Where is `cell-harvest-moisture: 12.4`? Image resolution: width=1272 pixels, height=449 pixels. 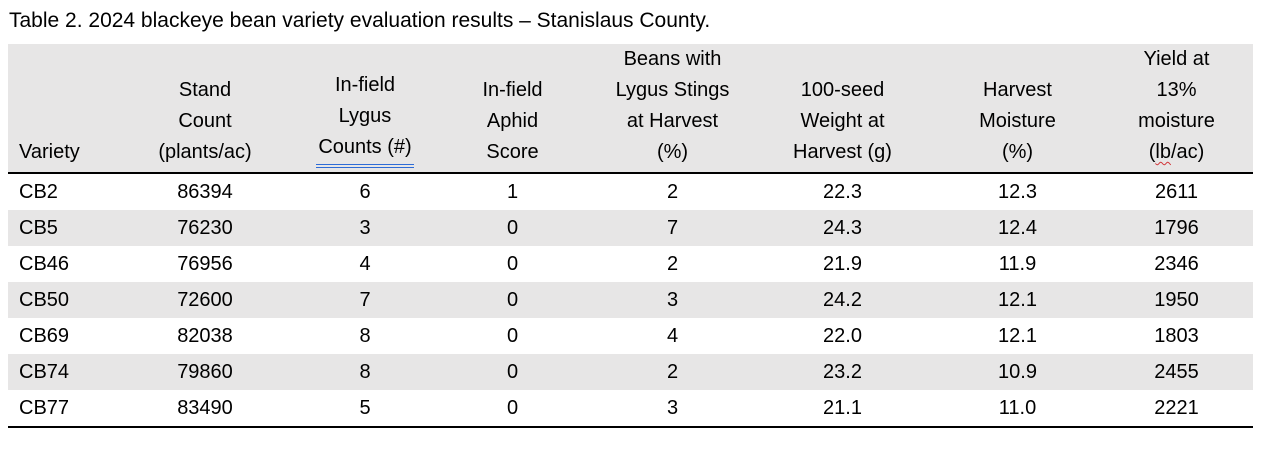 cell-harvest-moisture: 12.4 is located at coordinates (1017, 228).